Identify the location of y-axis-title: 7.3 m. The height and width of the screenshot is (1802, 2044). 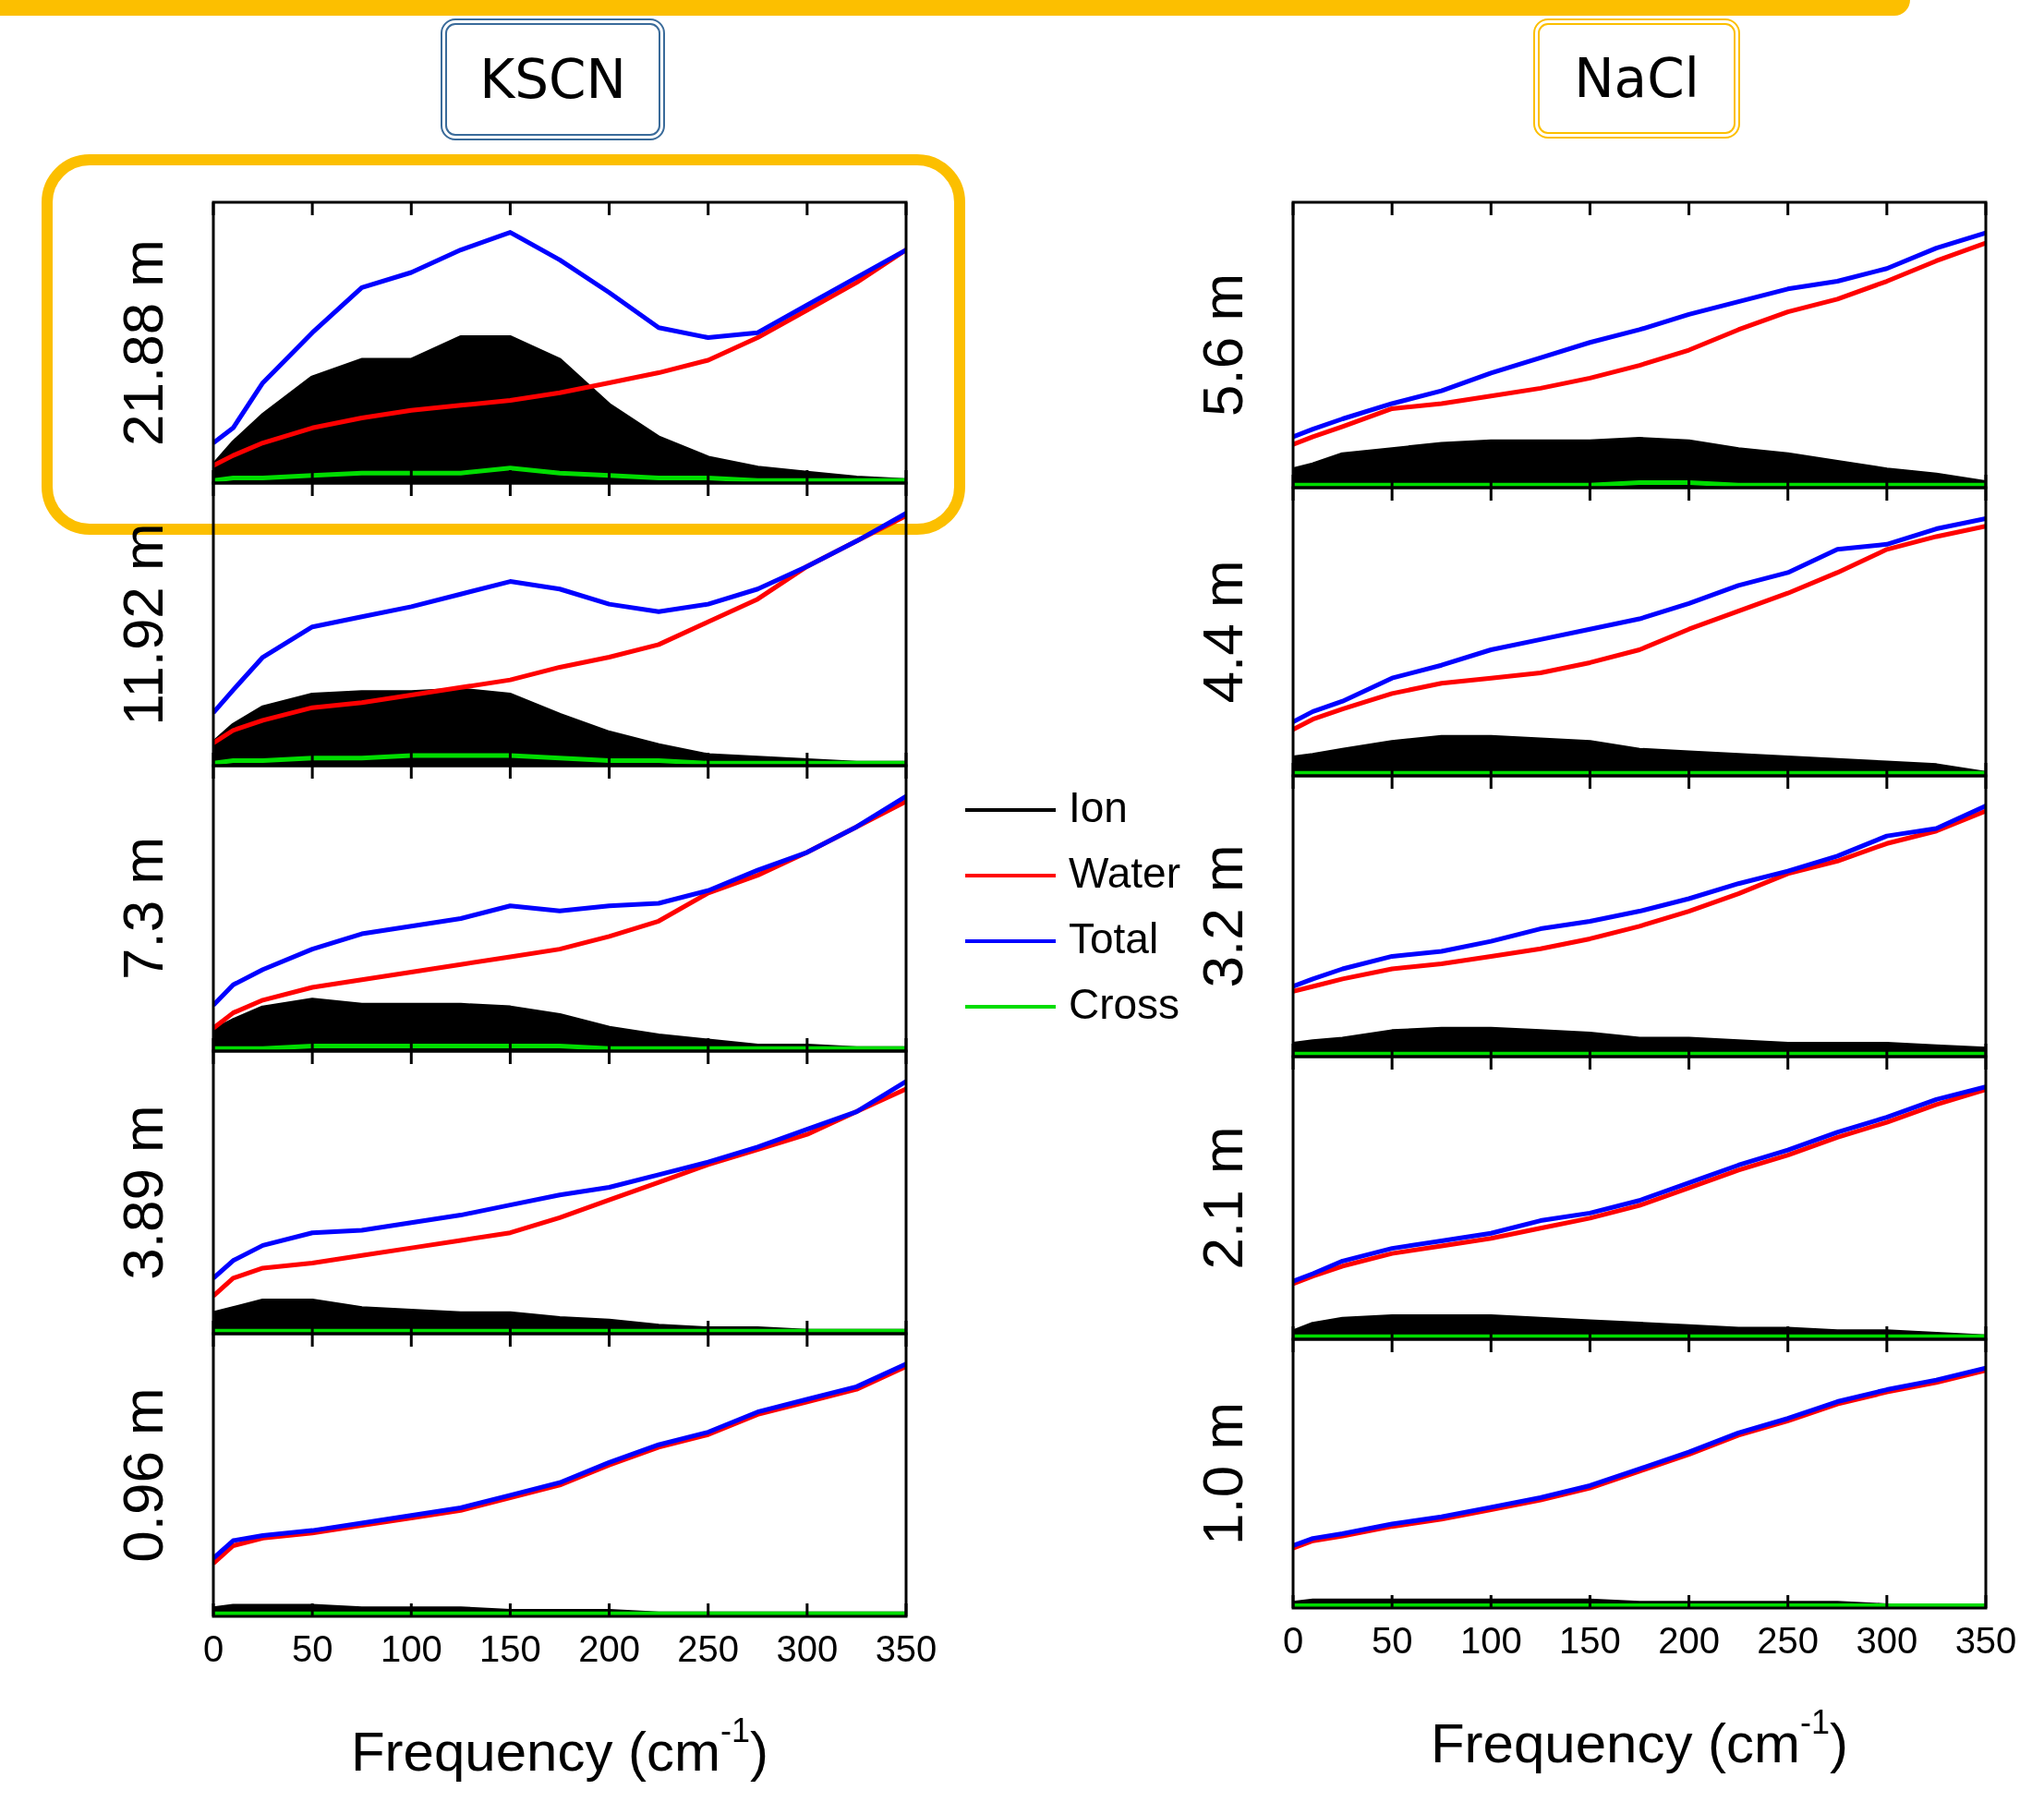
(143, 909).